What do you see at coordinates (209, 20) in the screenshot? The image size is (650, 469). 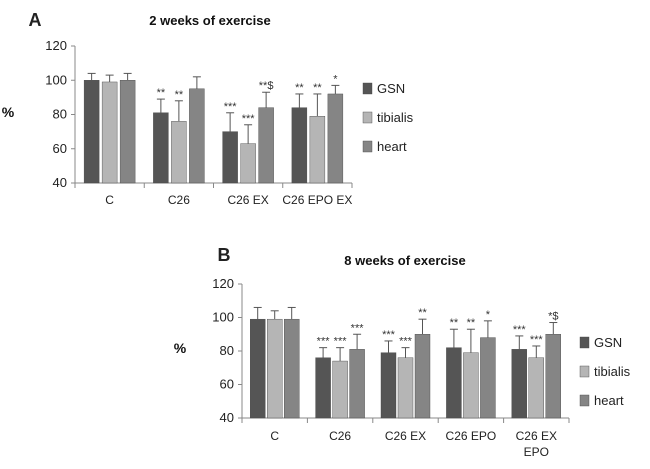 I see `chart-title: 2 weeks of exercise` at bounding box center [209, 20].